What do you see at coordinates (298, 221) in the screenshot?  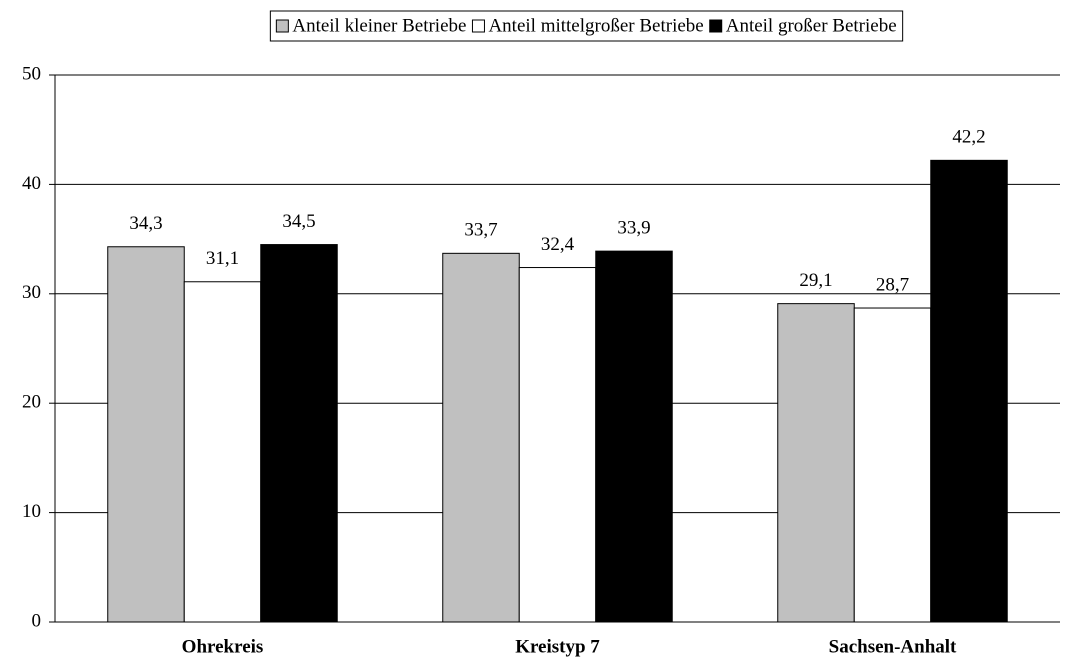 I see `value-label: 34,5` at bounding box center [298, 221].